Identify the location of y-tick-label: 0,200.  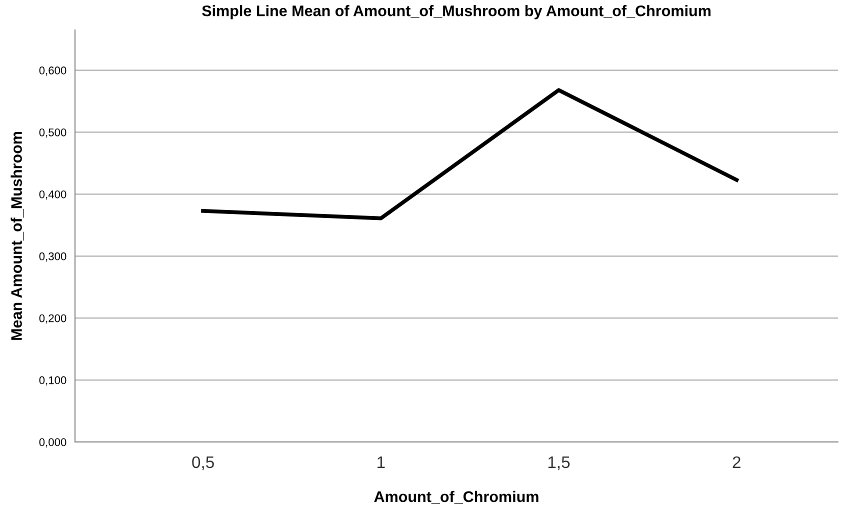
(52, 319).